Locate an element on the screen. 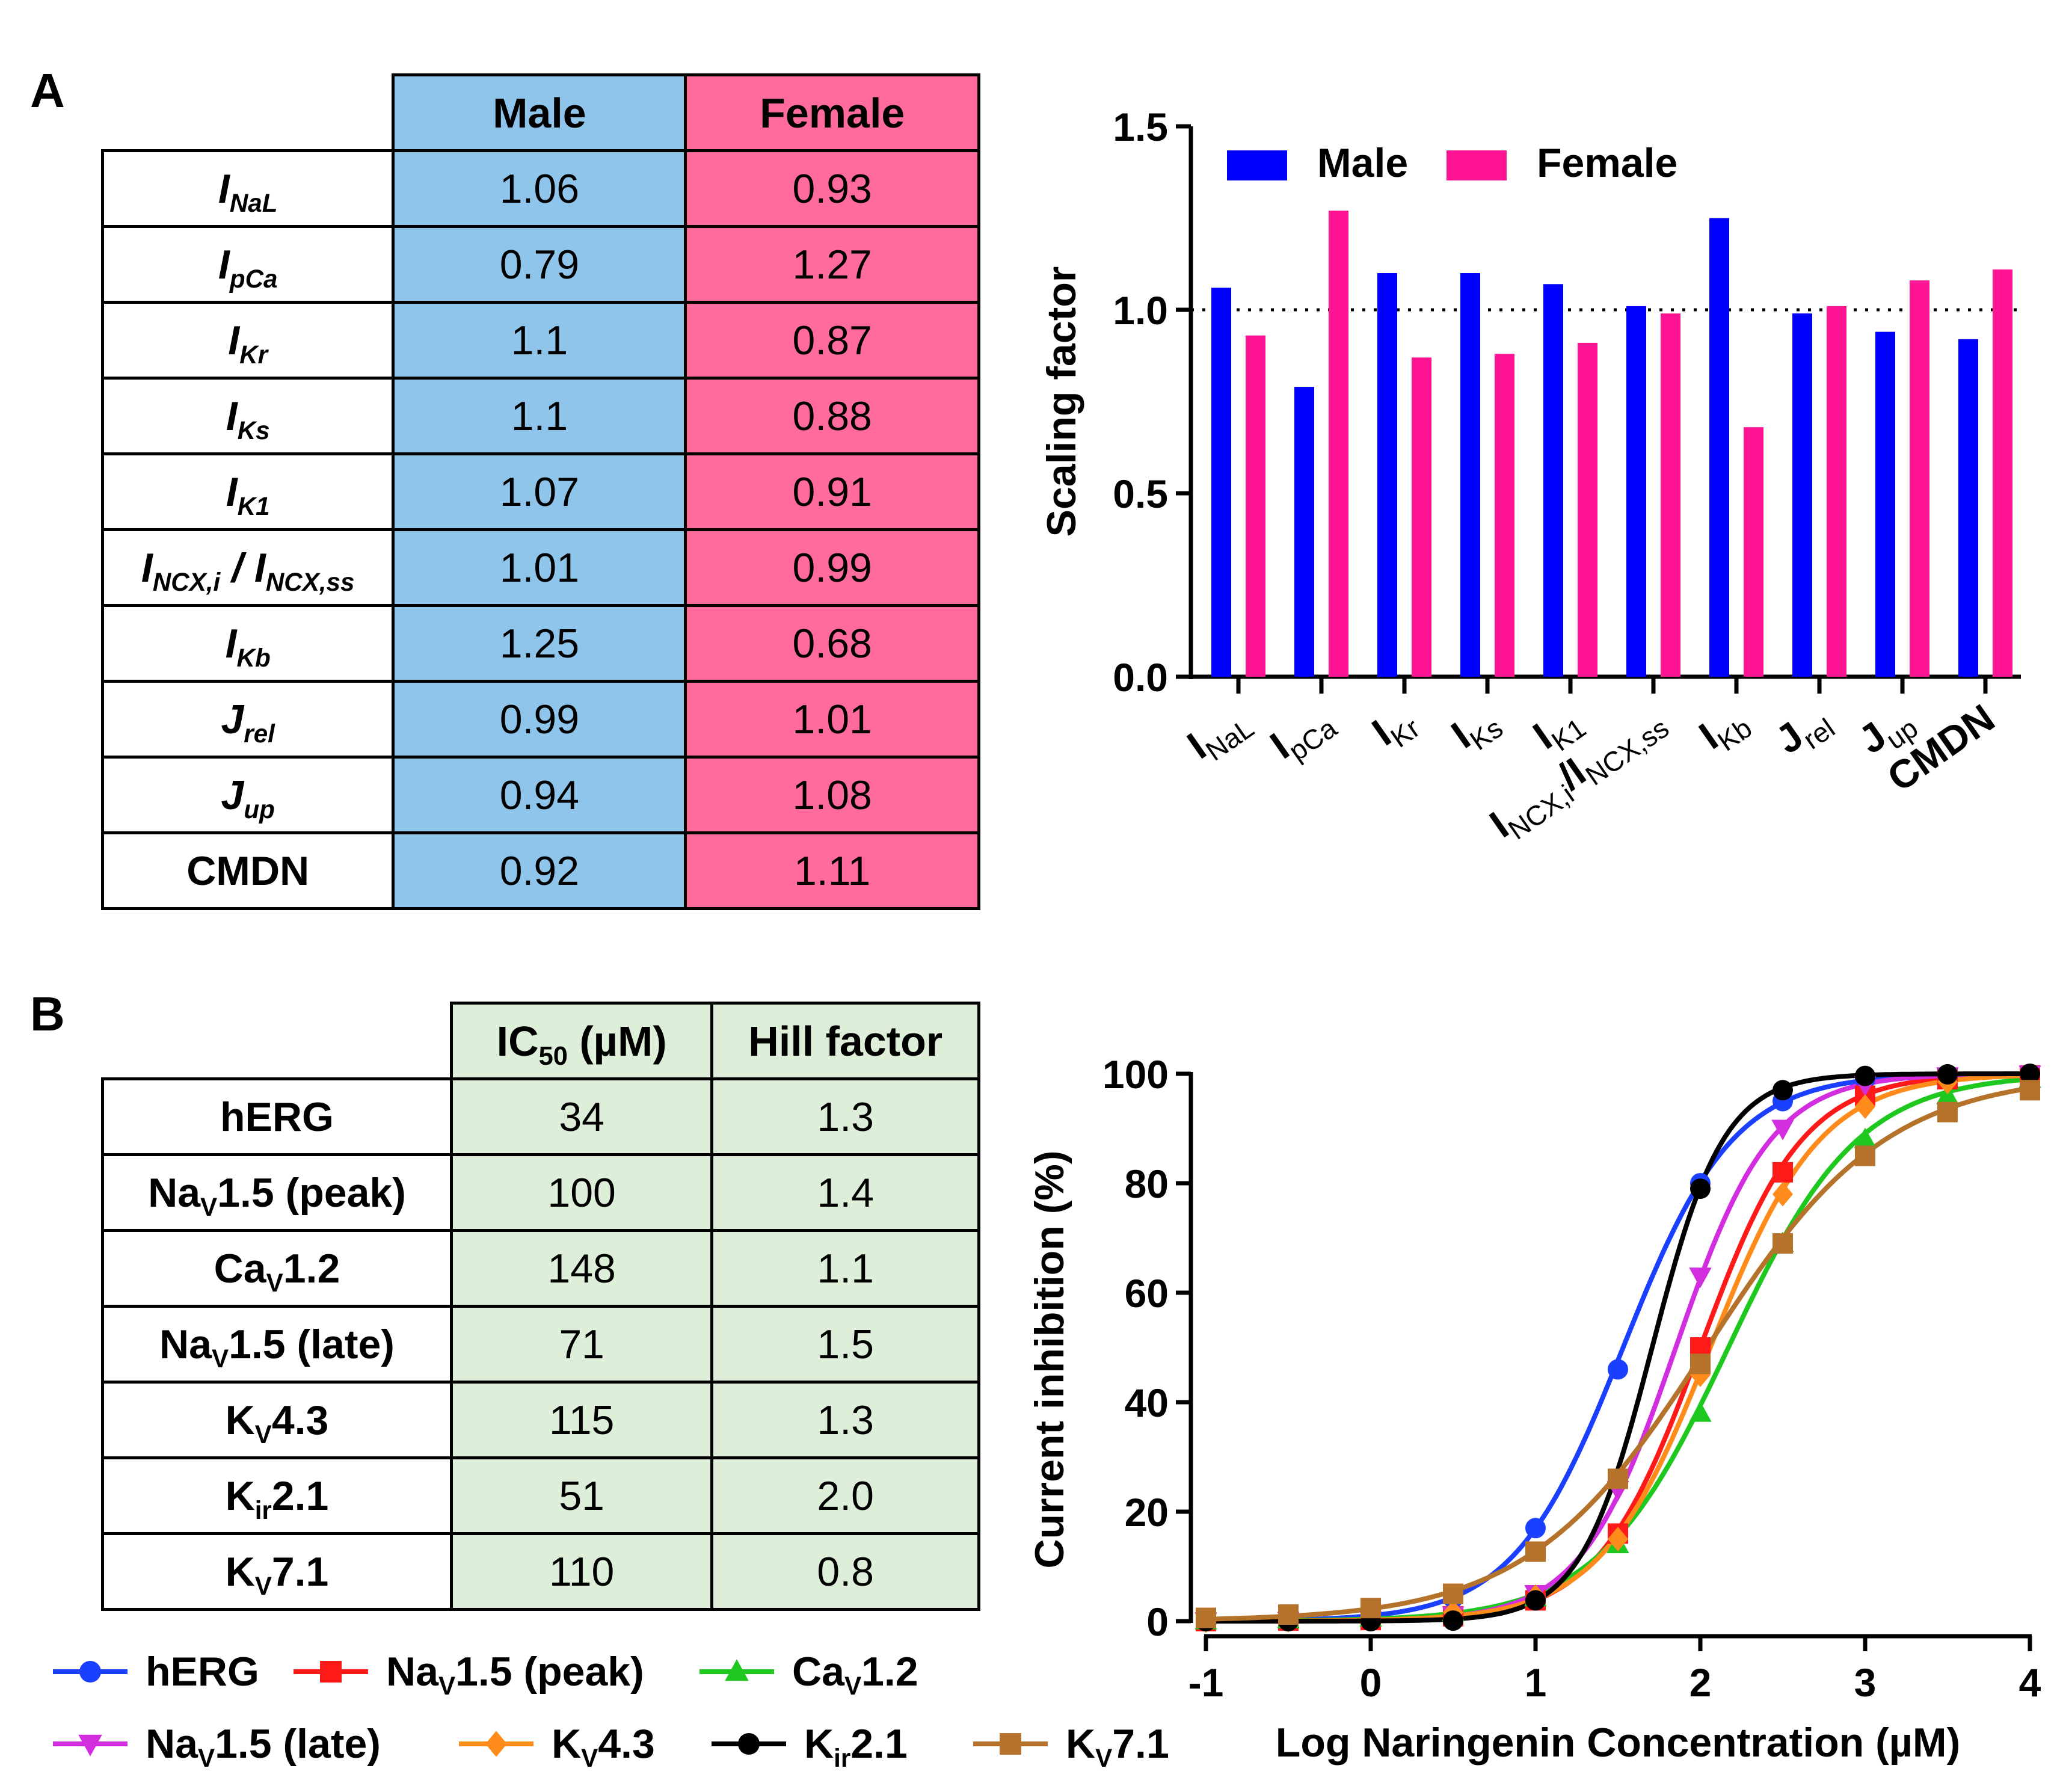 The image size is (2060, 1792). panel-a-label: A is located at coordinates (47, 90).